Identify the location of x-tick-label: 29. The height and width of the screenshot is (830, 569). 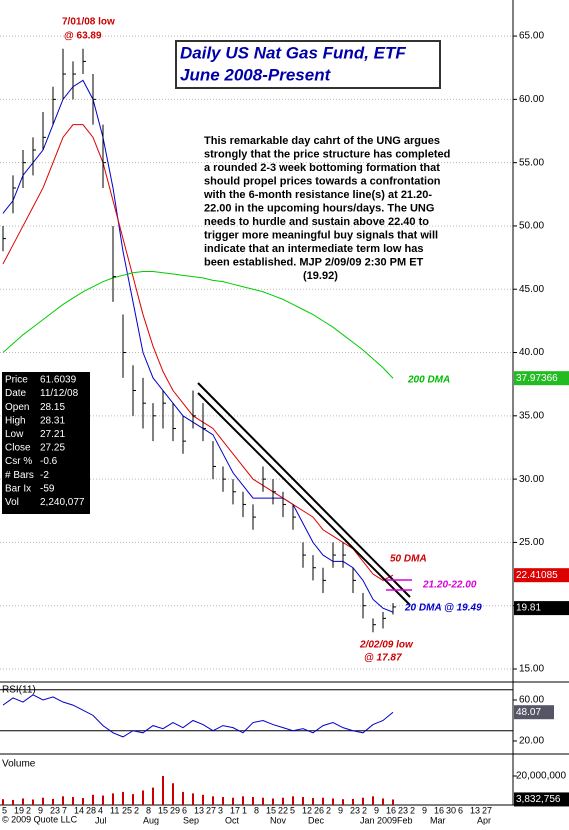
(175, 810).